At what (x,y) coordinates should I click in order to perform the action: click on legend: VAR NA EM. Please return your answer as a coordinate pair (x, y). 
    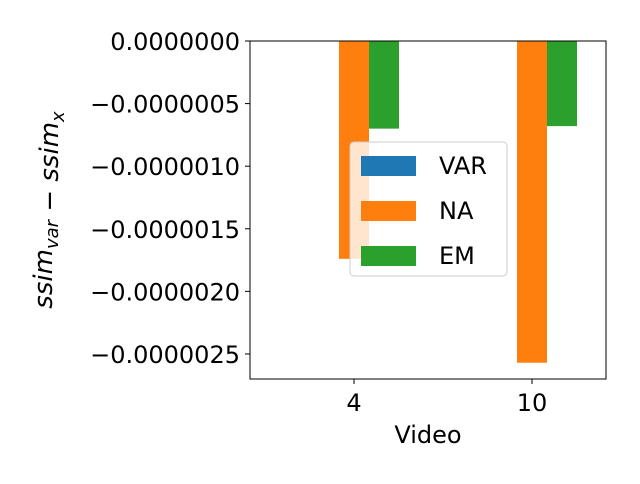
    Looking at the image, I should click on (428, 209).